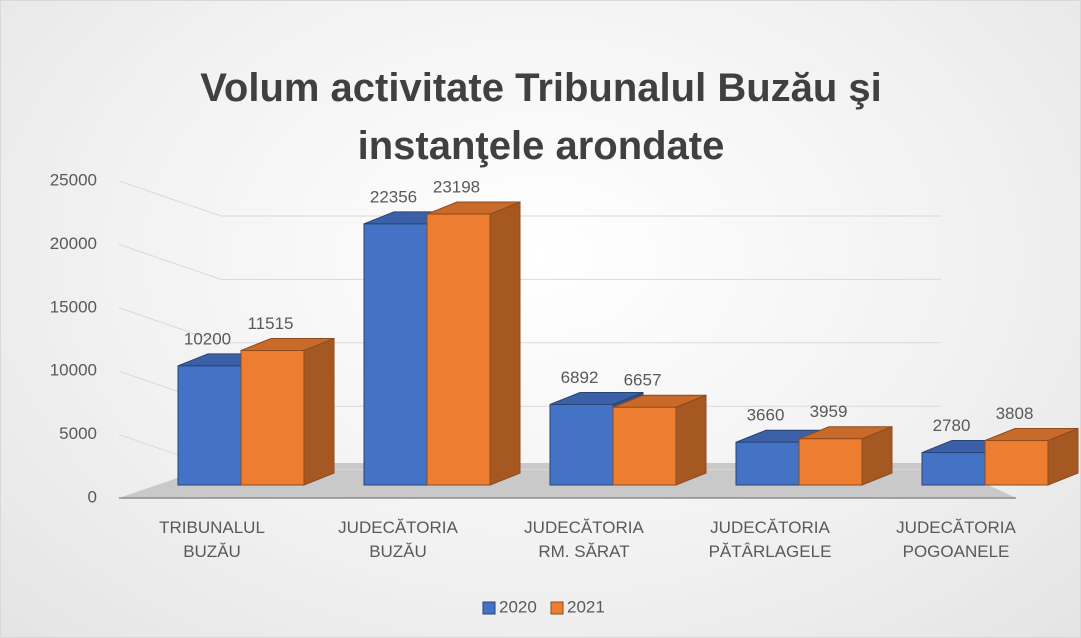 The height and width of the screenshot is (638, 1081). What do you see at coordinates (73, 370) in the screenshot?
I see `y-tick-label: 10000` at bounding box center [73, 370].